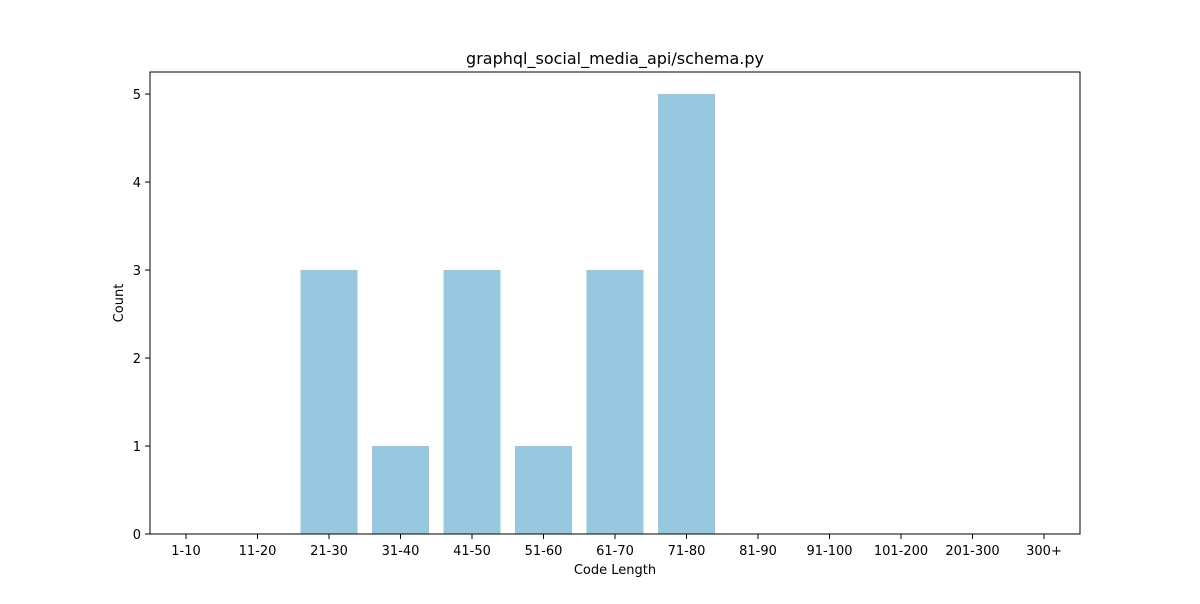 The height and width of the screenshot is (604, 1200). What do you see at coordinates (758, 551) in the screenshot?
I see `x-tick-label: 81-90` at bounding box center [758, 551].